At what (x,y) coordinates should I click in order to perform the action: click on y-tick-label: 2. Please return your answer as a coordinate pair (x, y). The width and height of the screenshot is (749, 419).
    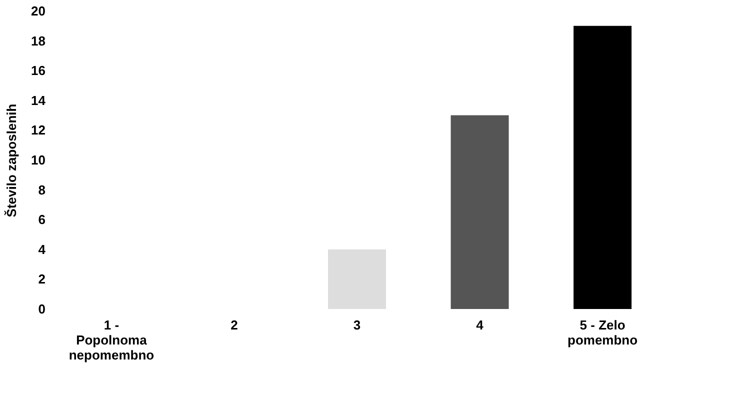
    Looking at the image, I should click on (42, 279).